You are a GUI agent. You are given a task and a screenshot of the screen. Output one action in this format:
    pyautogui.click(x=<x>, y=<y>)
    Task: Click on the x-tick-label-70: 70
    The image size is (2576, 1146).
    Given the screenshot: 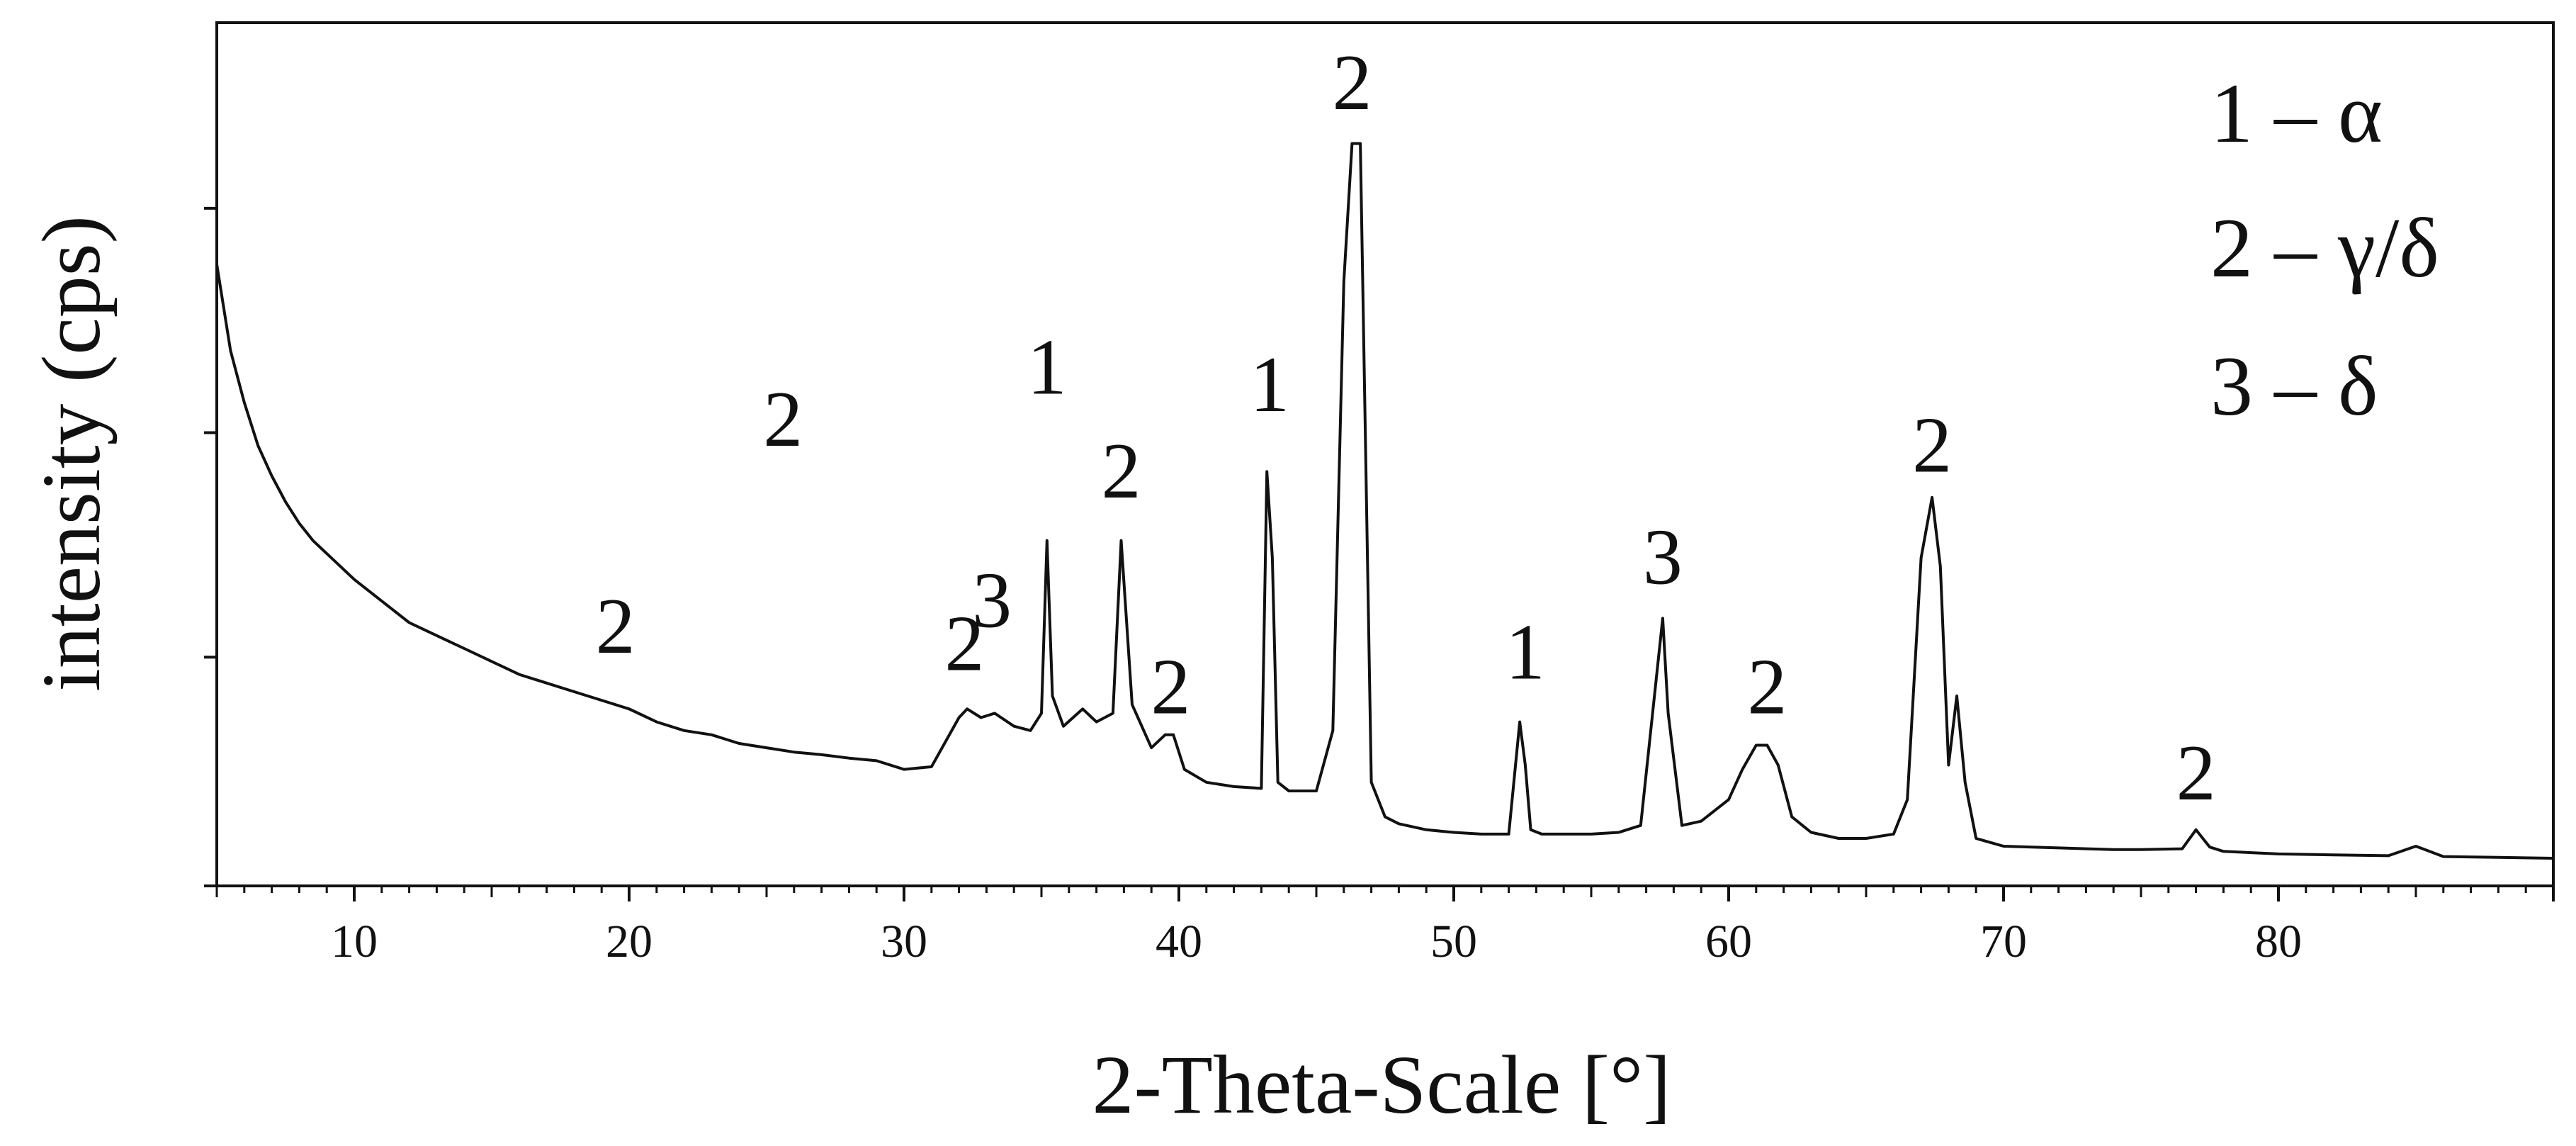 What is the action you would take?
    pyautogui.click(x=2003, y=941)
    